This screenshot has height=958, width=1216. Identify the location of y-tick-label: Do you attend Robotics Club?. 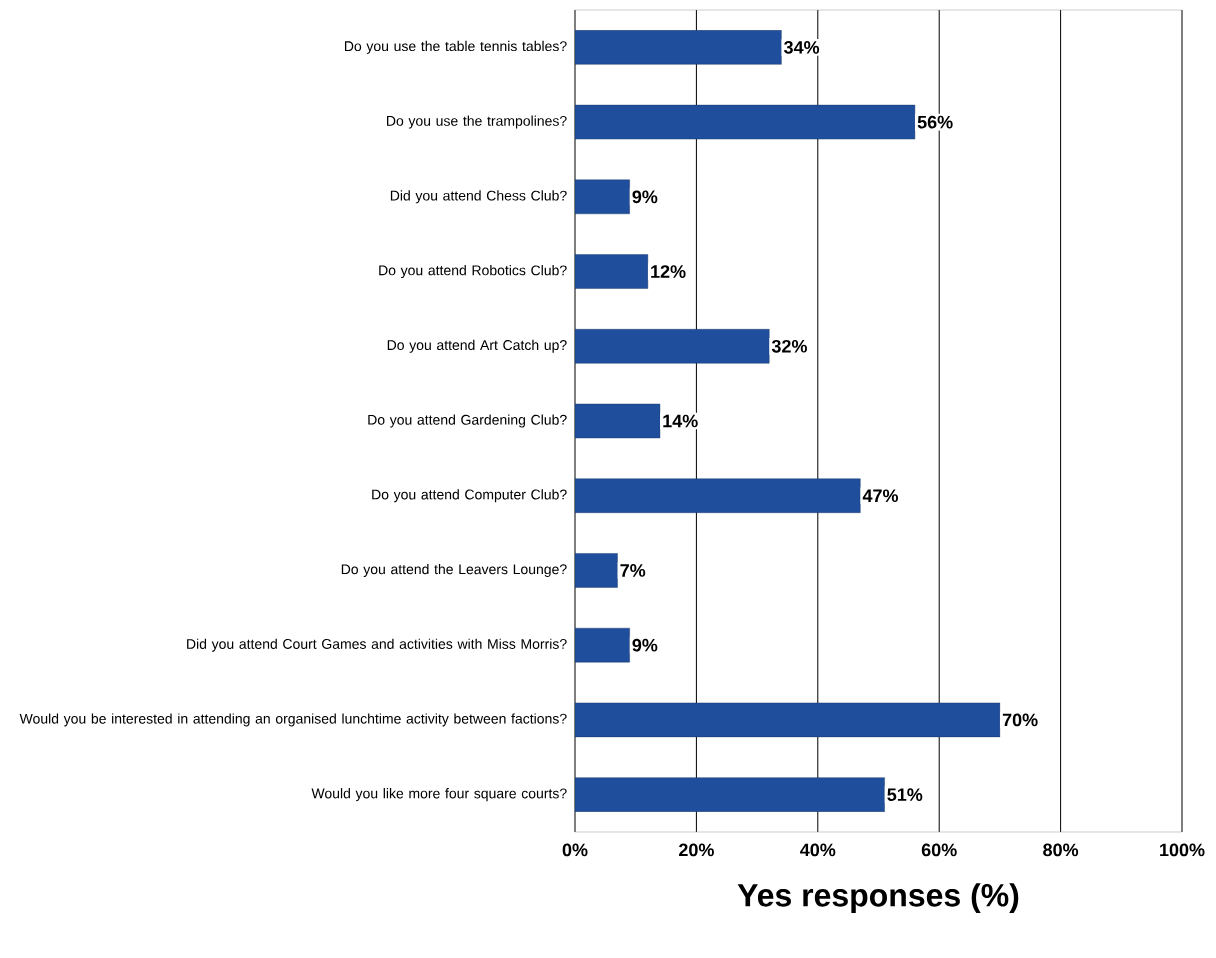
(473, 272).